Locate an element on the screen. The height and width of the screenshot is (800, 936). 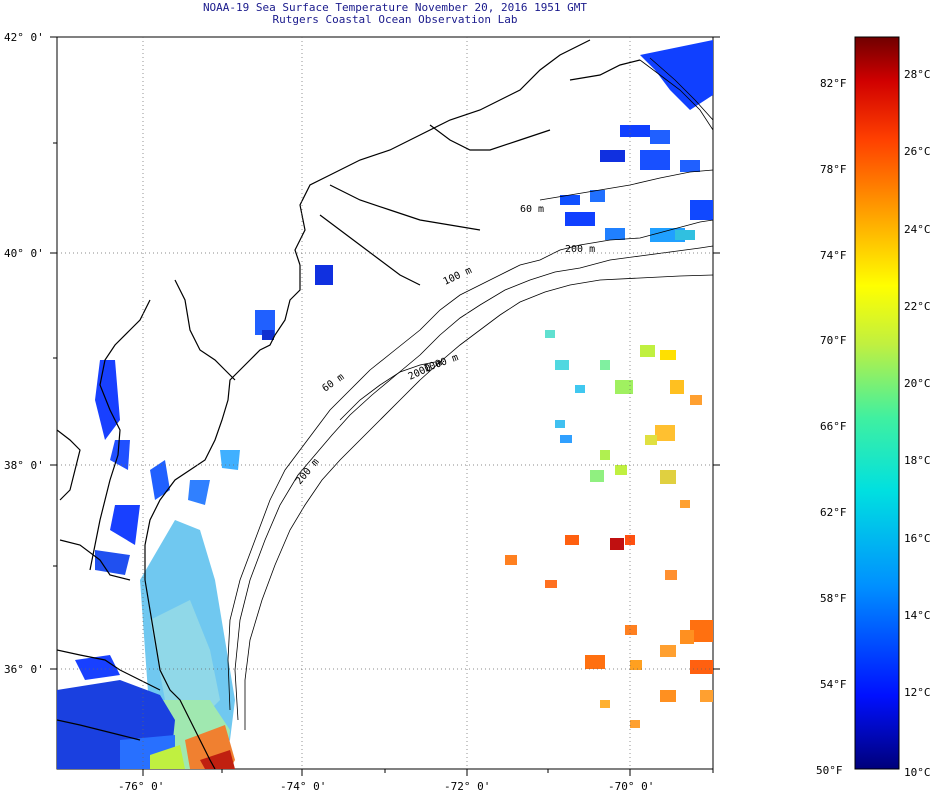
cb-f-62: 62°F is located at coordinates (833, 512).